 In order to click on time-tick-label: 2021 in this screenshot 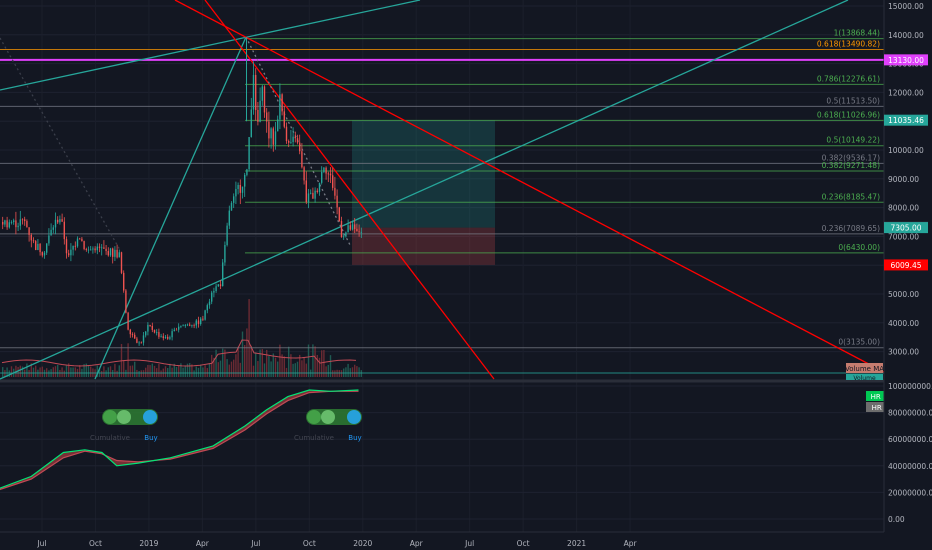, I will do `click(576, 543)`.